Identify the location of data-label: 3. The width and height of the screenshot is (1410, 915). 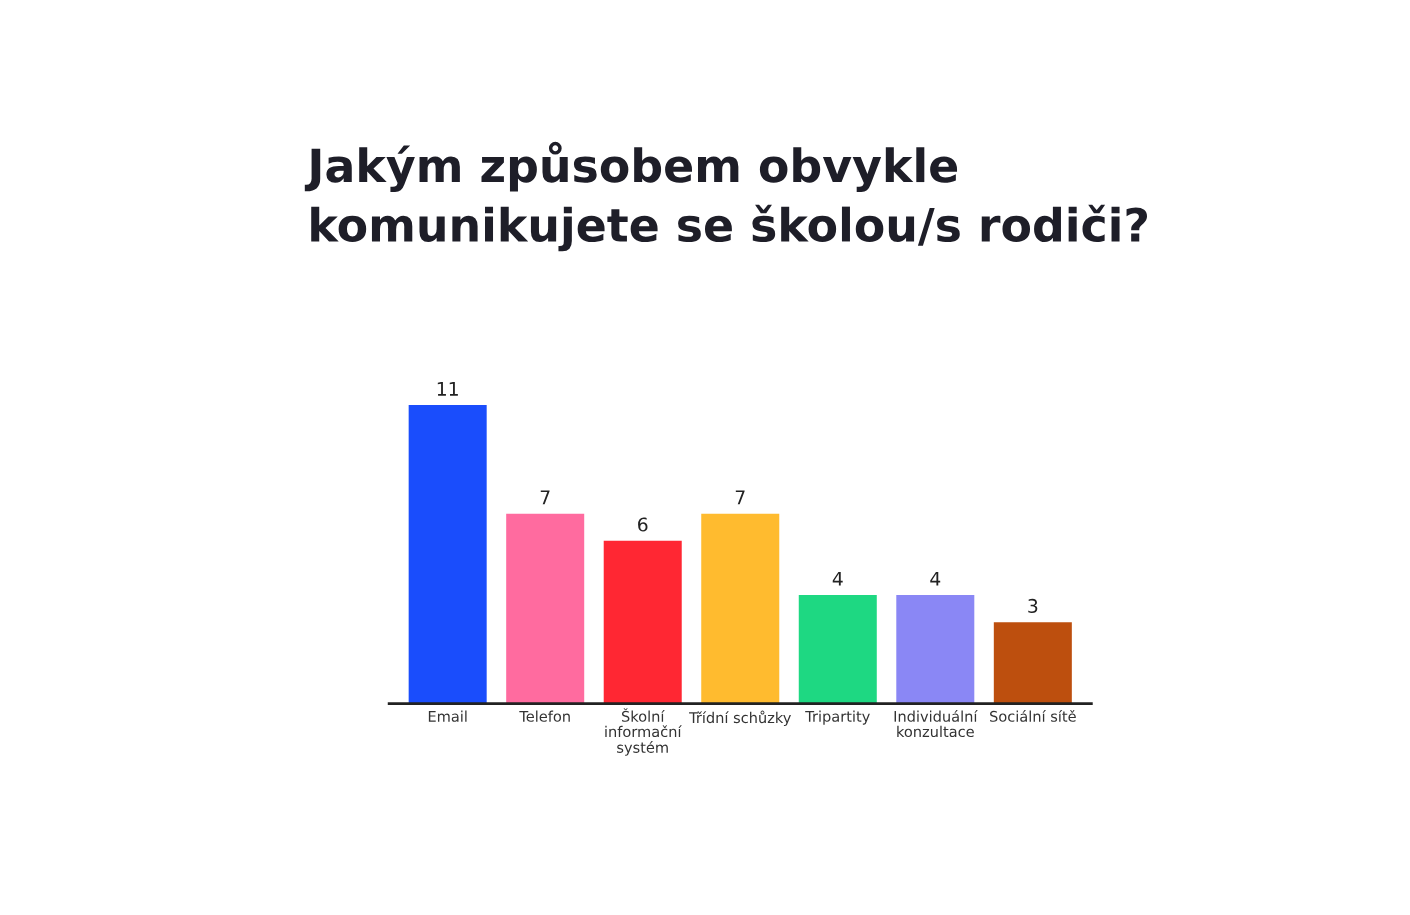
(1033, 606).